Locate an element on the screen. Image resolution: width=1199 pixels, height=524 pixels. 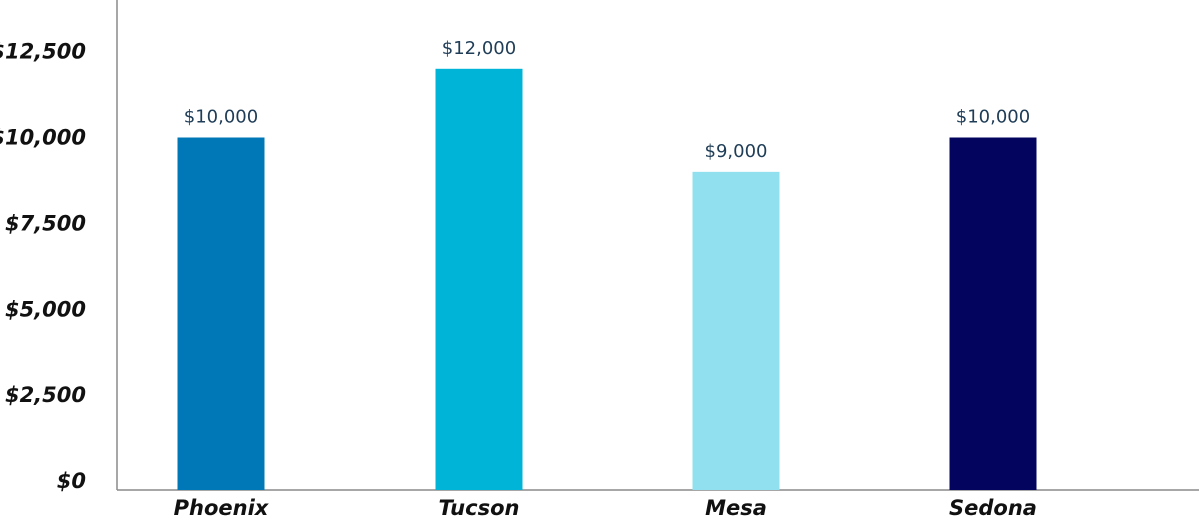
data-label-sedona: $10,000 is located at coordinates (993, 117).